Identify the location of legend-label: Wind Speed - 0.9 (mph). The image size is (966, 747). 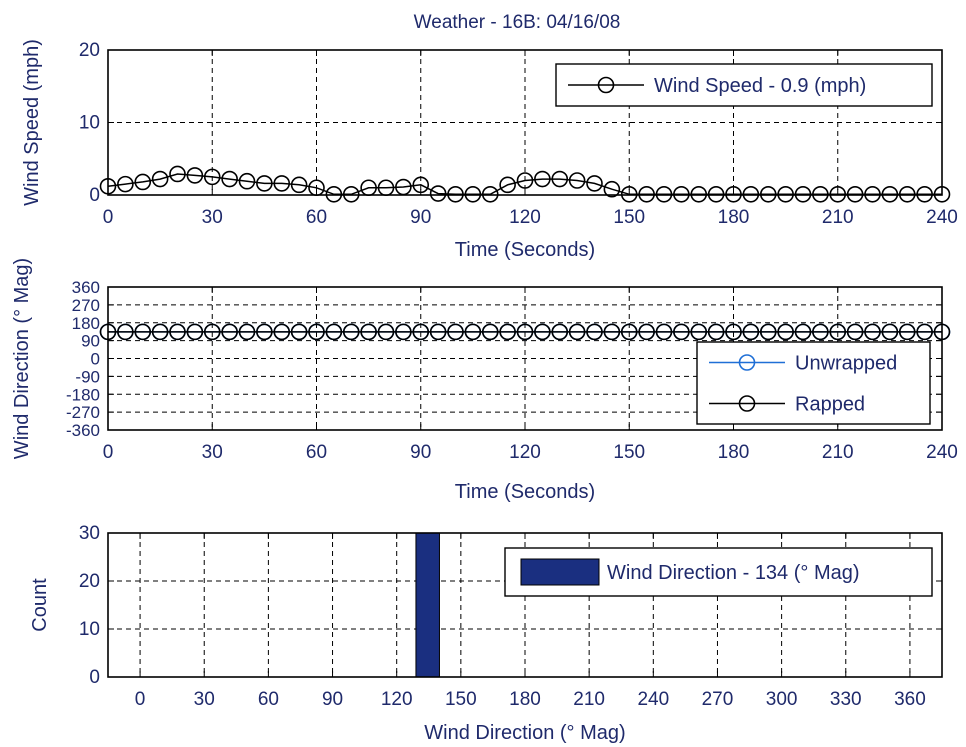
(760, 86).